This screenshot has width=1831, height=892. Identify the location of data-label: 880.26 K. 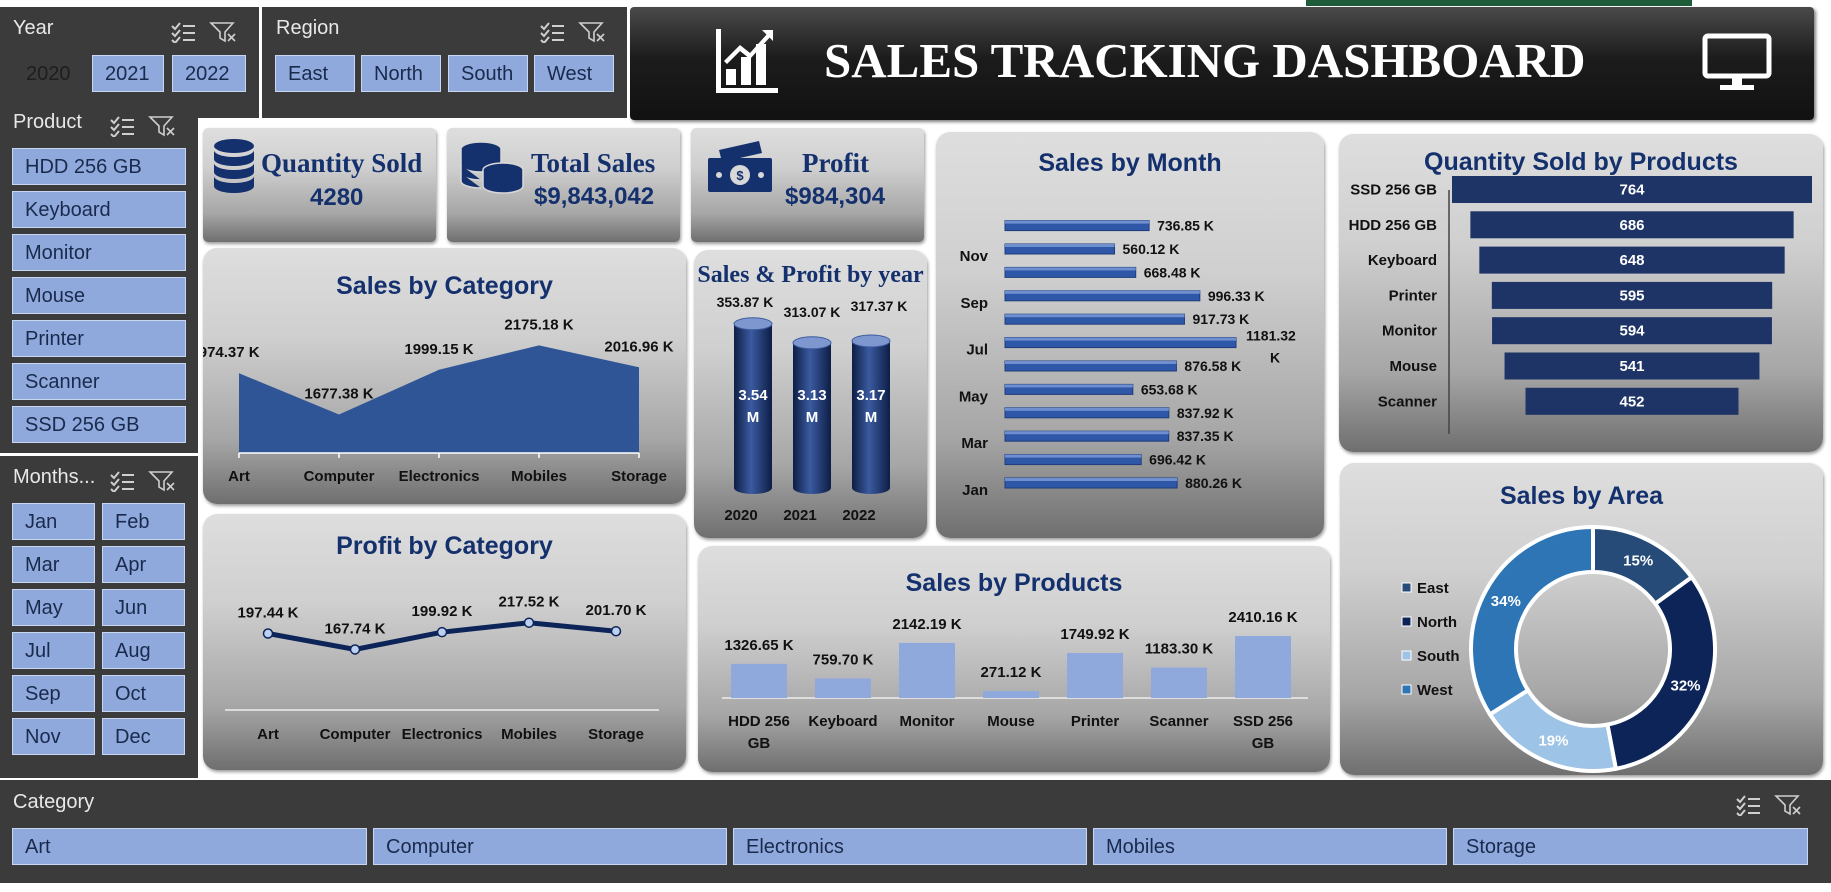
(1213, 483).